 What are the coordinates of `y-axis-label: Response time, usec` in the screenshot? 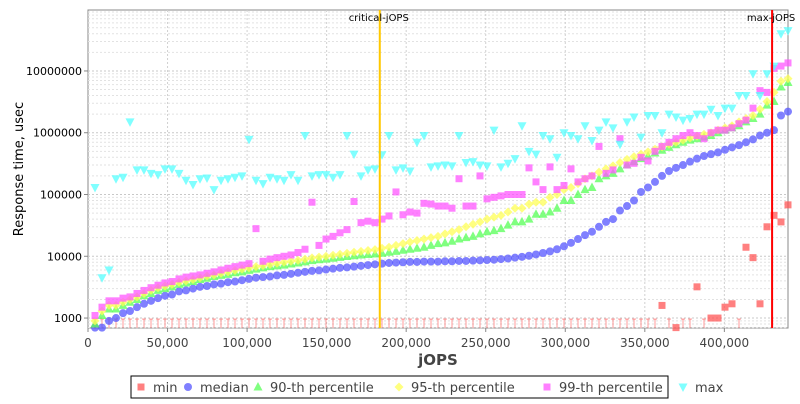 It's located at (19, 169).